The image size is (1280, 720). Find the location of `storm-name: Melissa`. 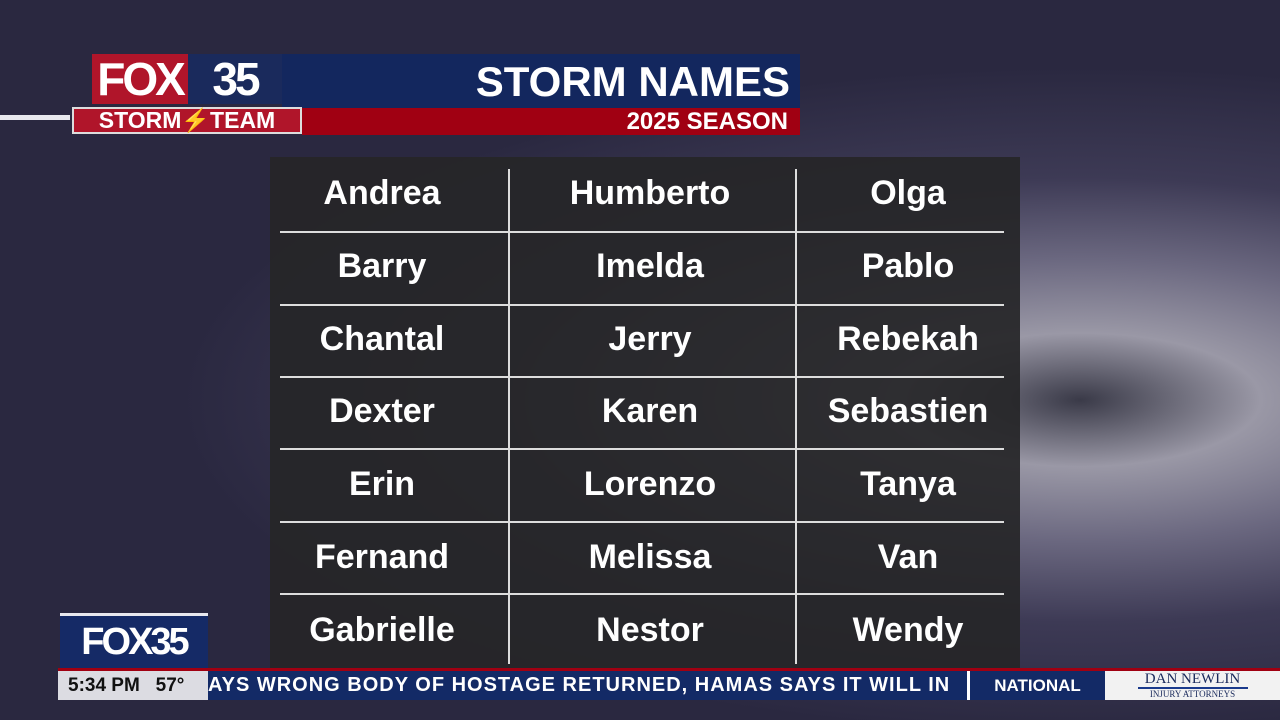

storm-name: Melissa is located at coordinates (650, 557).